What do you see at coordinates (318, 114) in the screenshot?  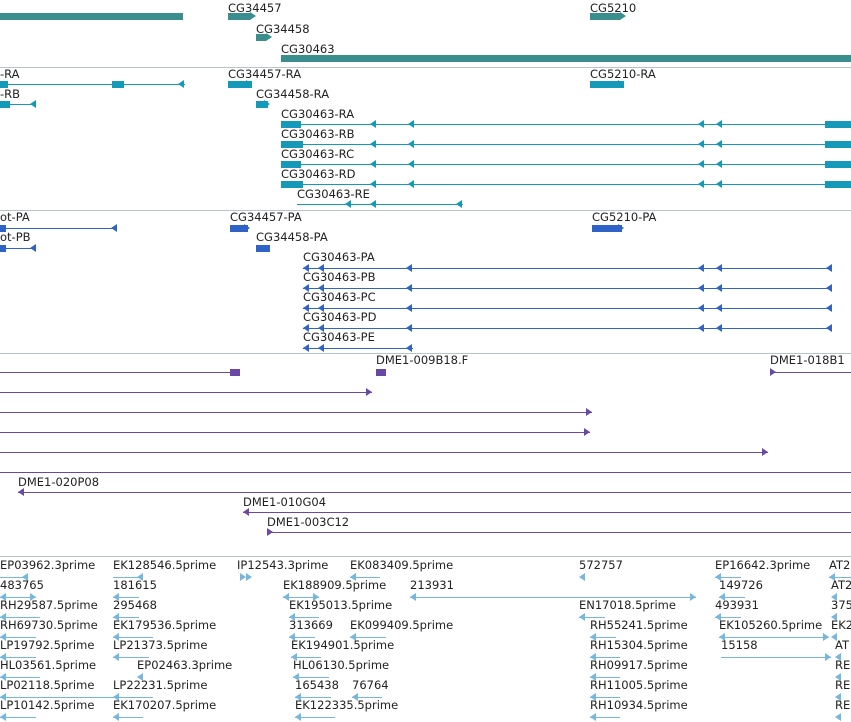 I see `transcript-label: CG30463-RA` at bounding box center [318, 114].